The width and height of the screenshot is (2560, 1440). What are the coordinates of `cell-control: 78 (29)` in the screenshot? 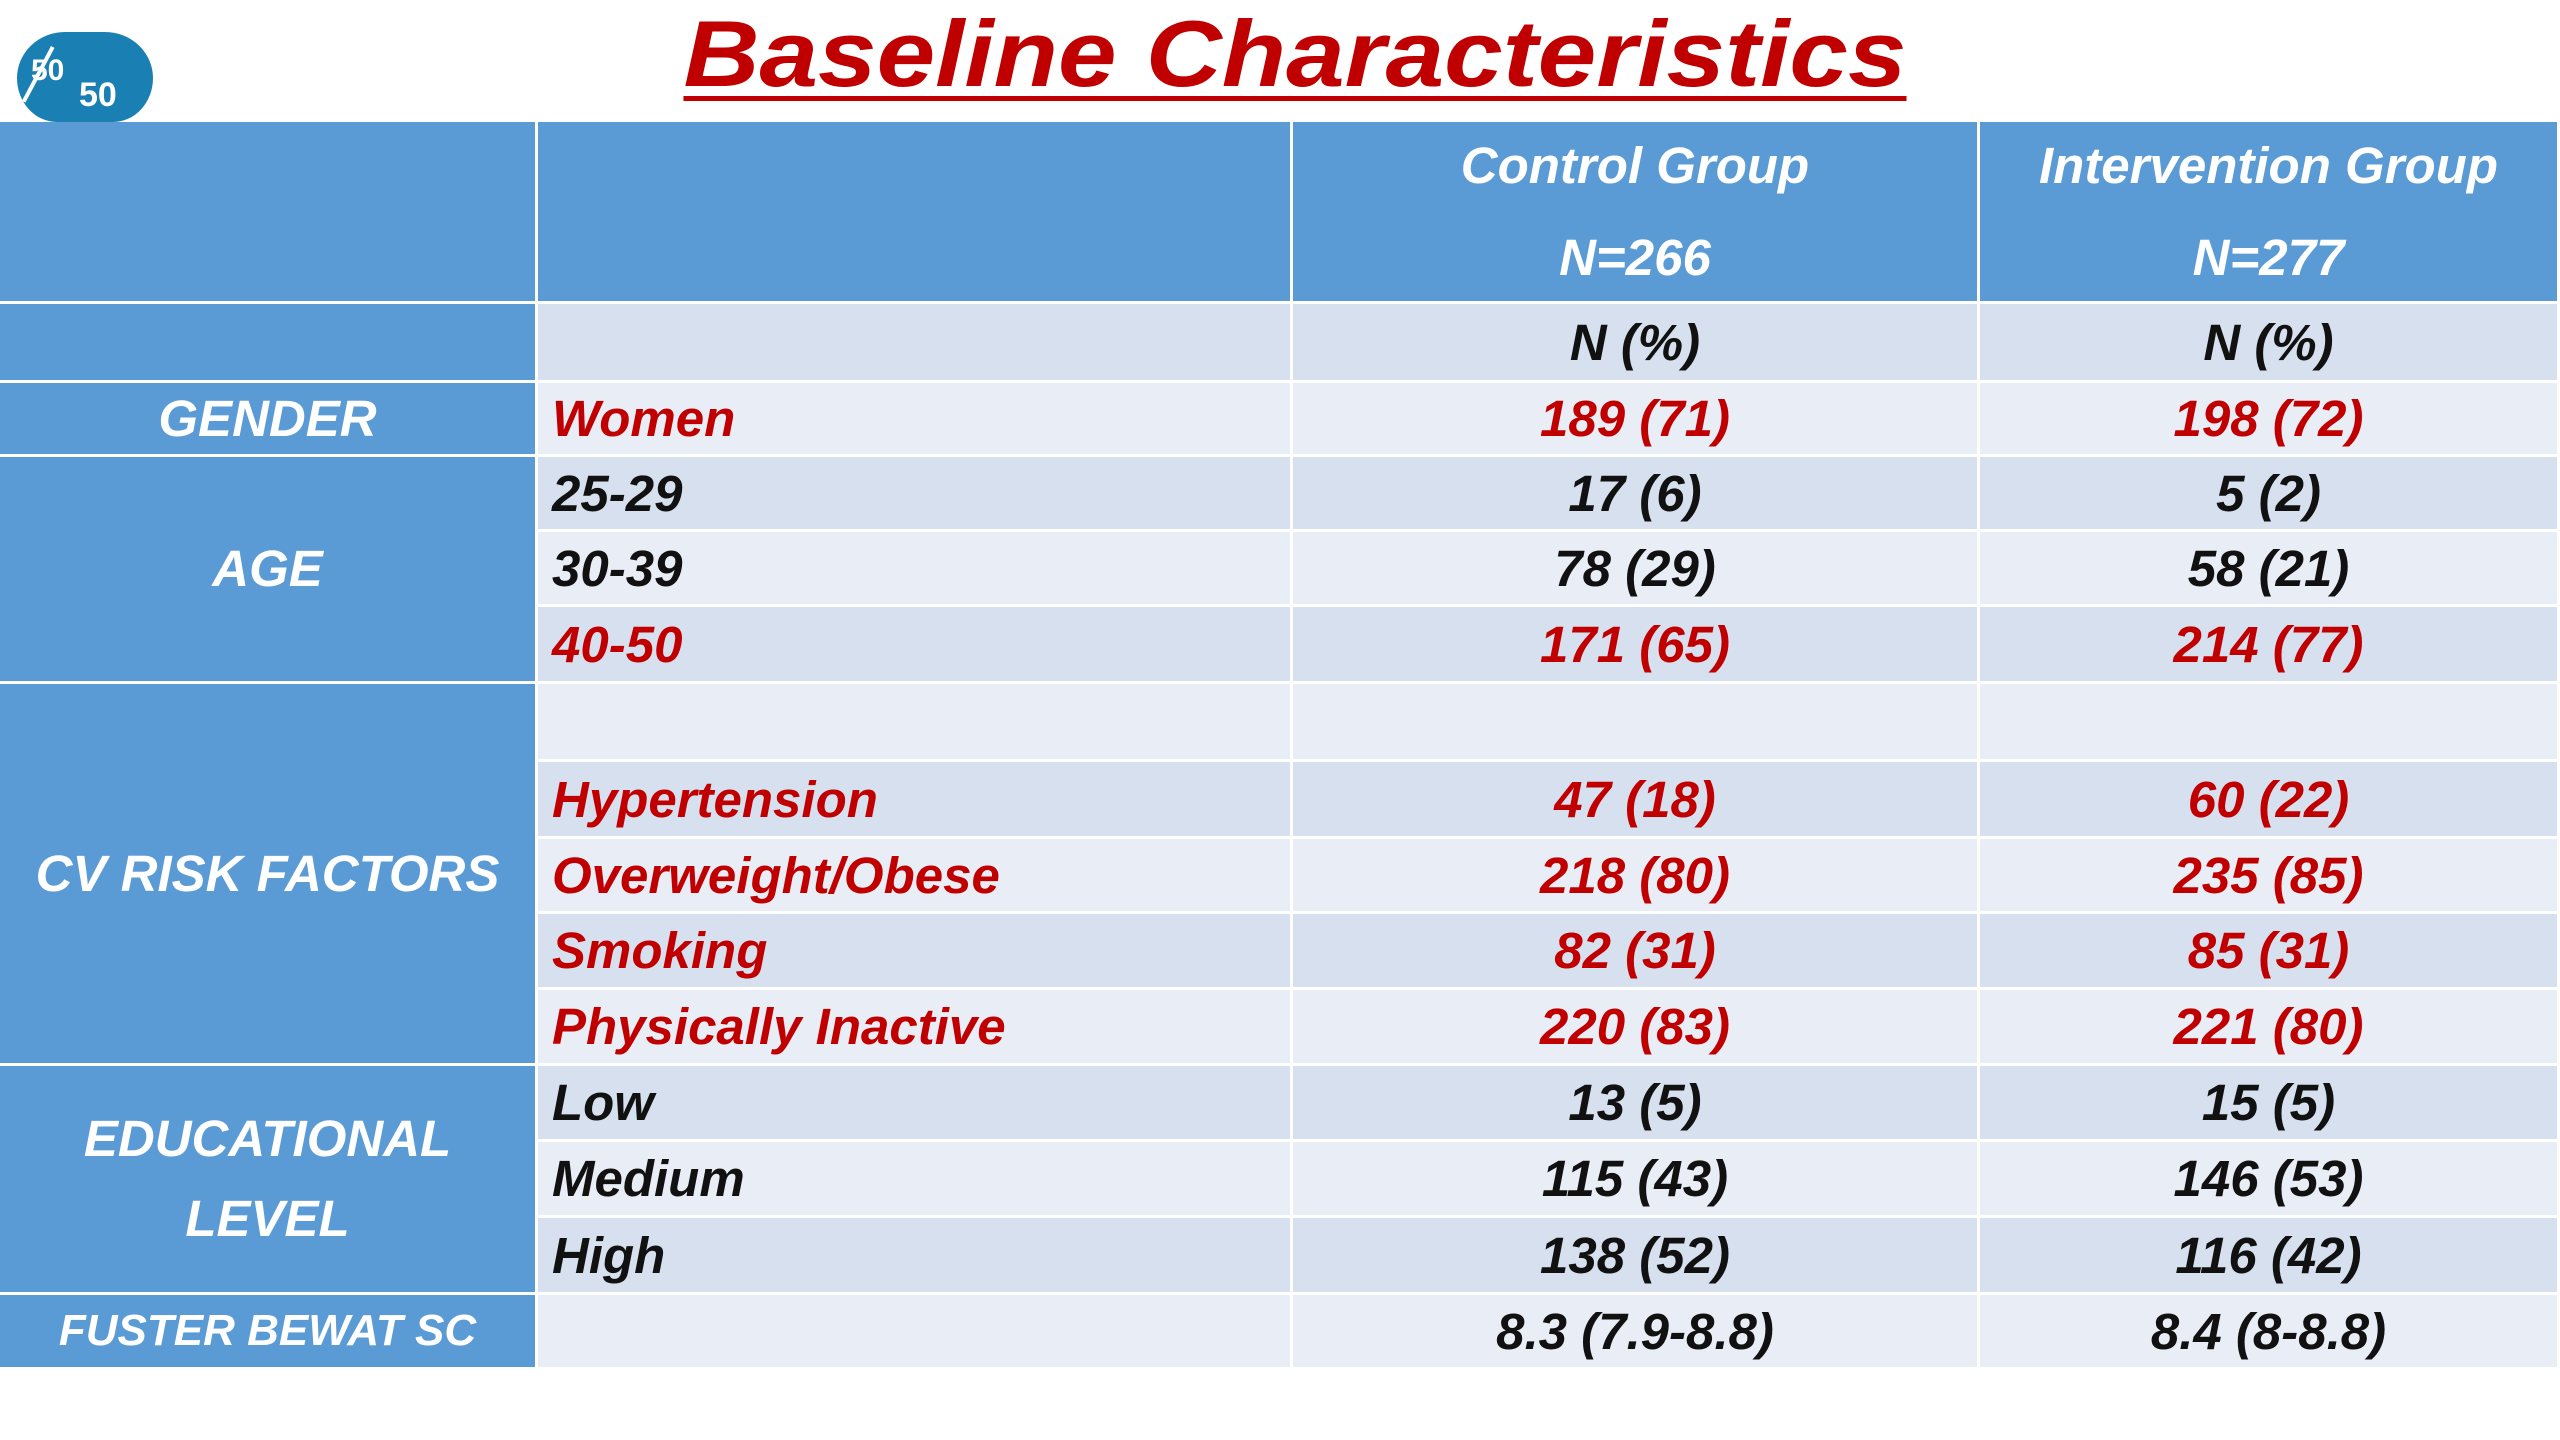 It's located at (1636, 569).